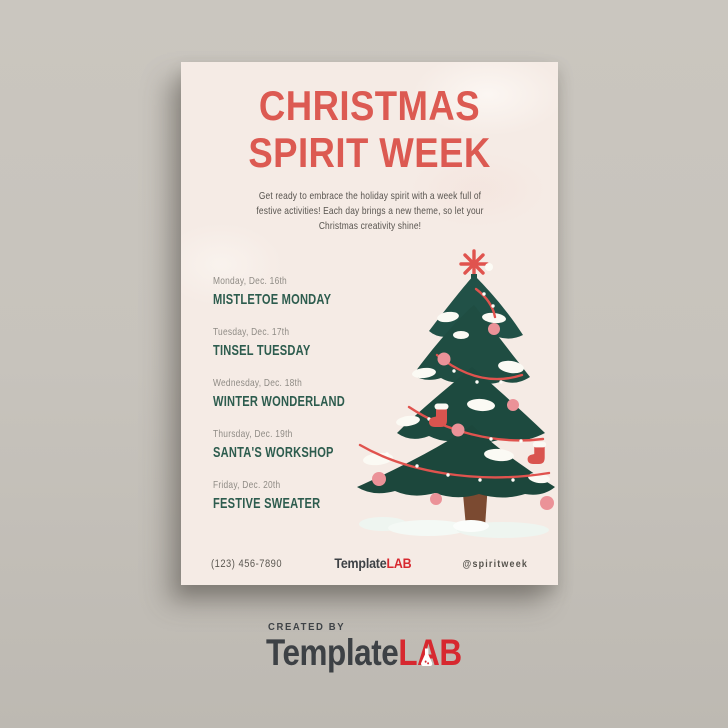 This screenshot has height=728, width=728. Describe the element at coordinates (454, 527) in the screenshot. I see `ground-snow` at that location.